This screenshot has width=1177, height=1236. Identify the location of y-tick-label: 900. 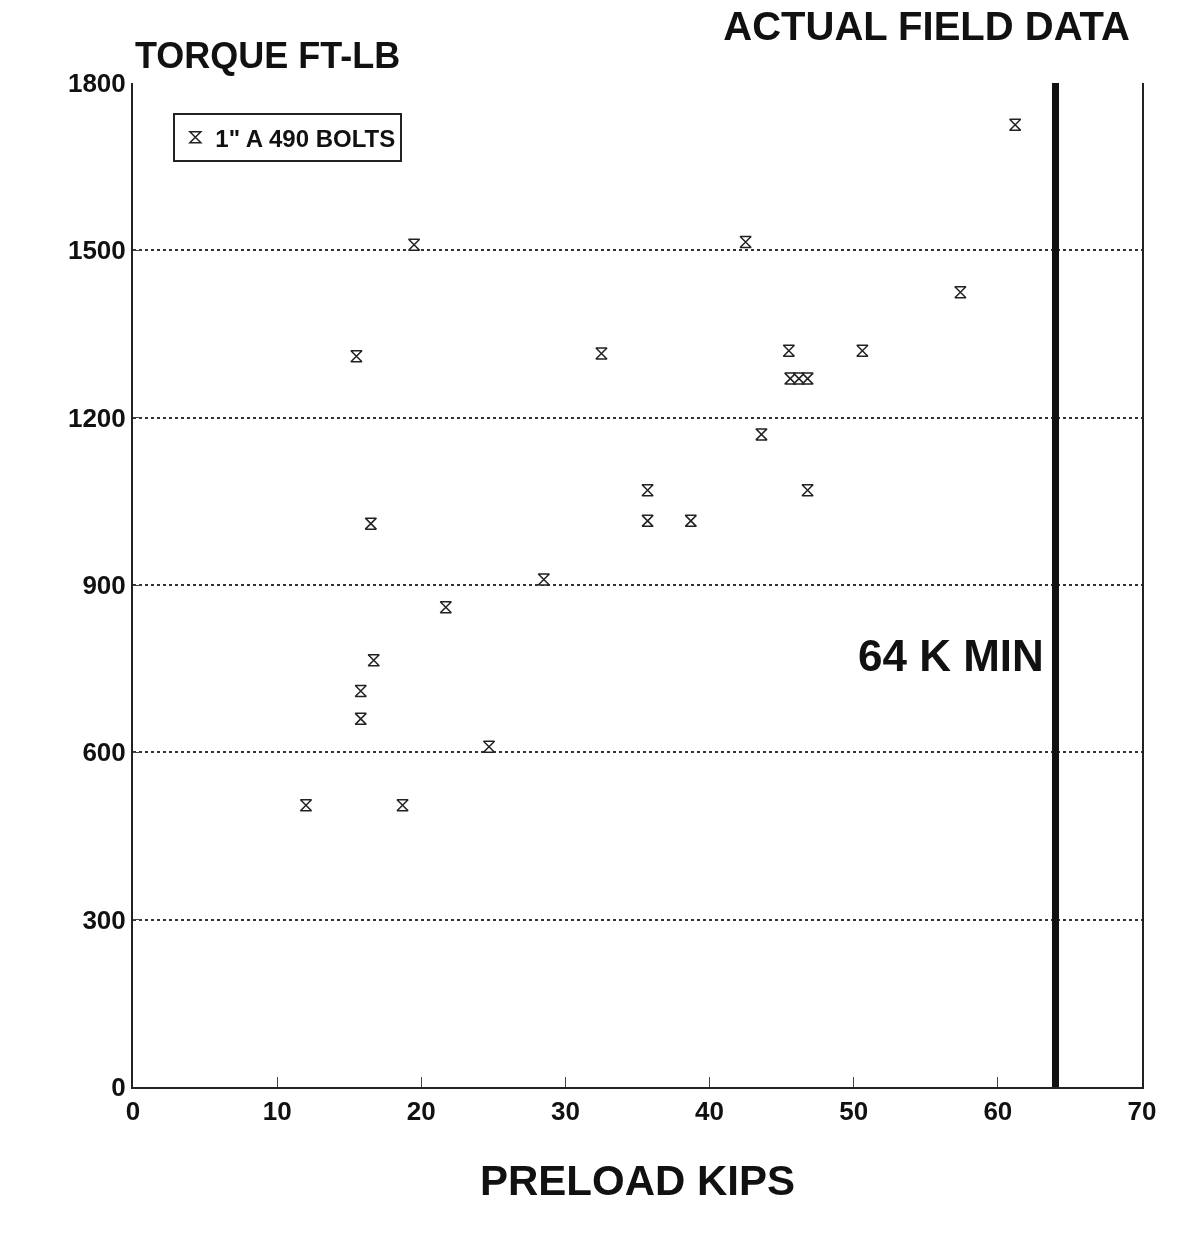
(104, 585).